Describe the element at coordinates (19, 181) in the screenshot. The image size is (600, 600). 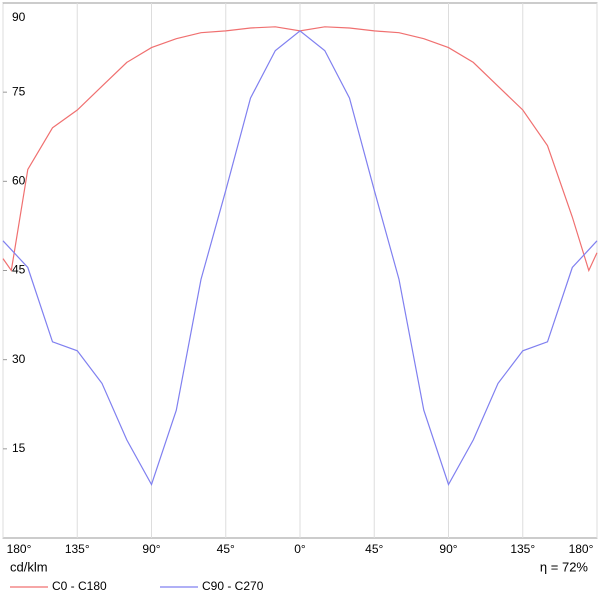
I see `y-tick-label: 60` at that location.